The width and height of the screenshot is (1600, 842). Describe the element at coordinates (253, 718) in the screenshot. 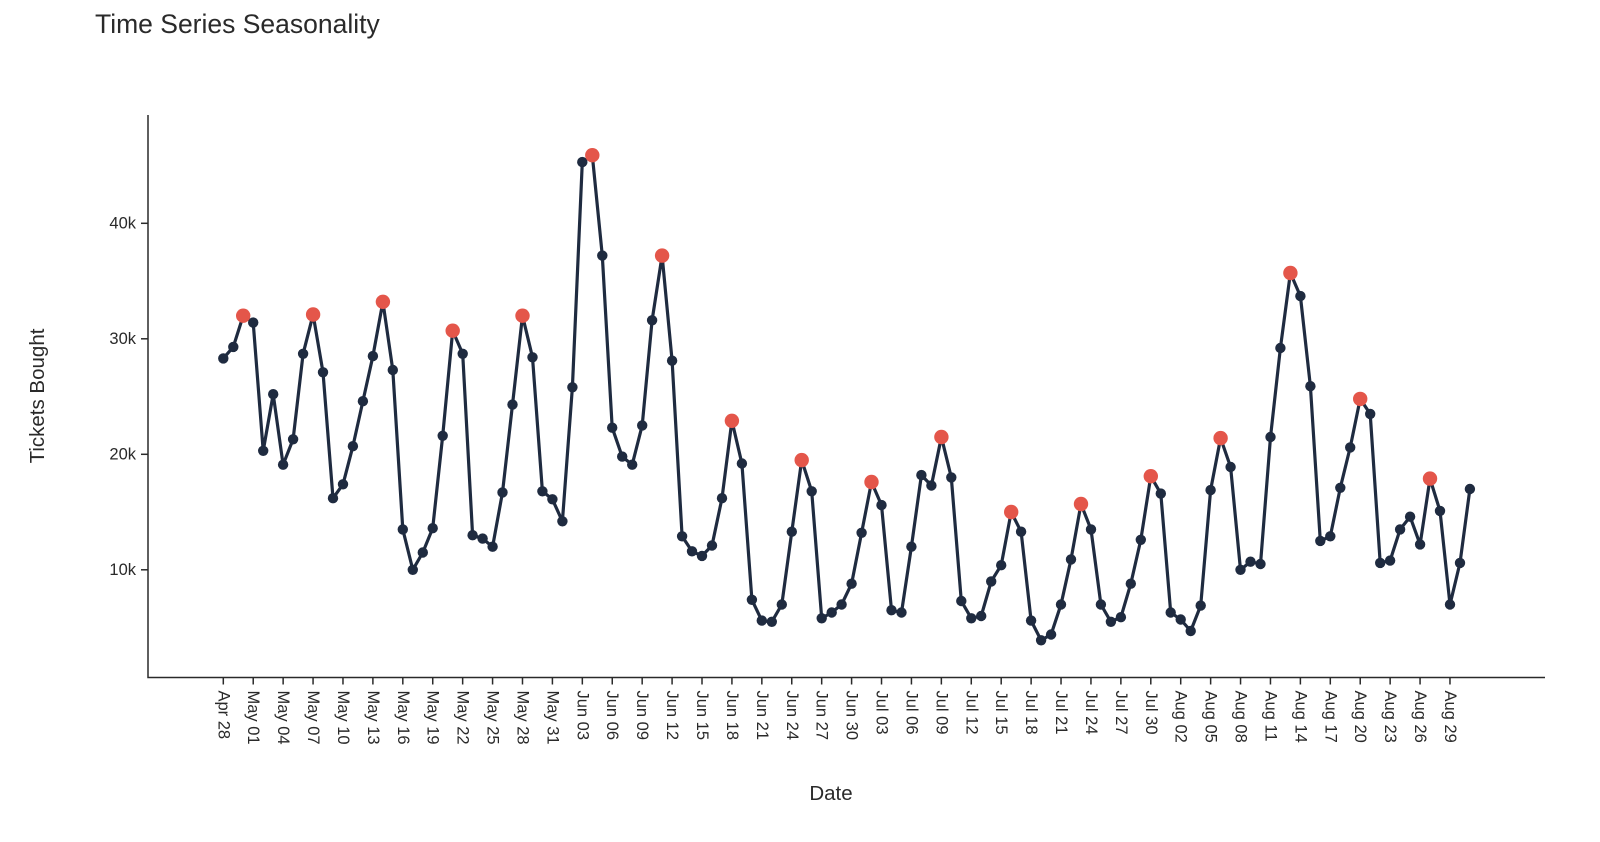

I see `x-axis-tick-label: May 01` at that location.